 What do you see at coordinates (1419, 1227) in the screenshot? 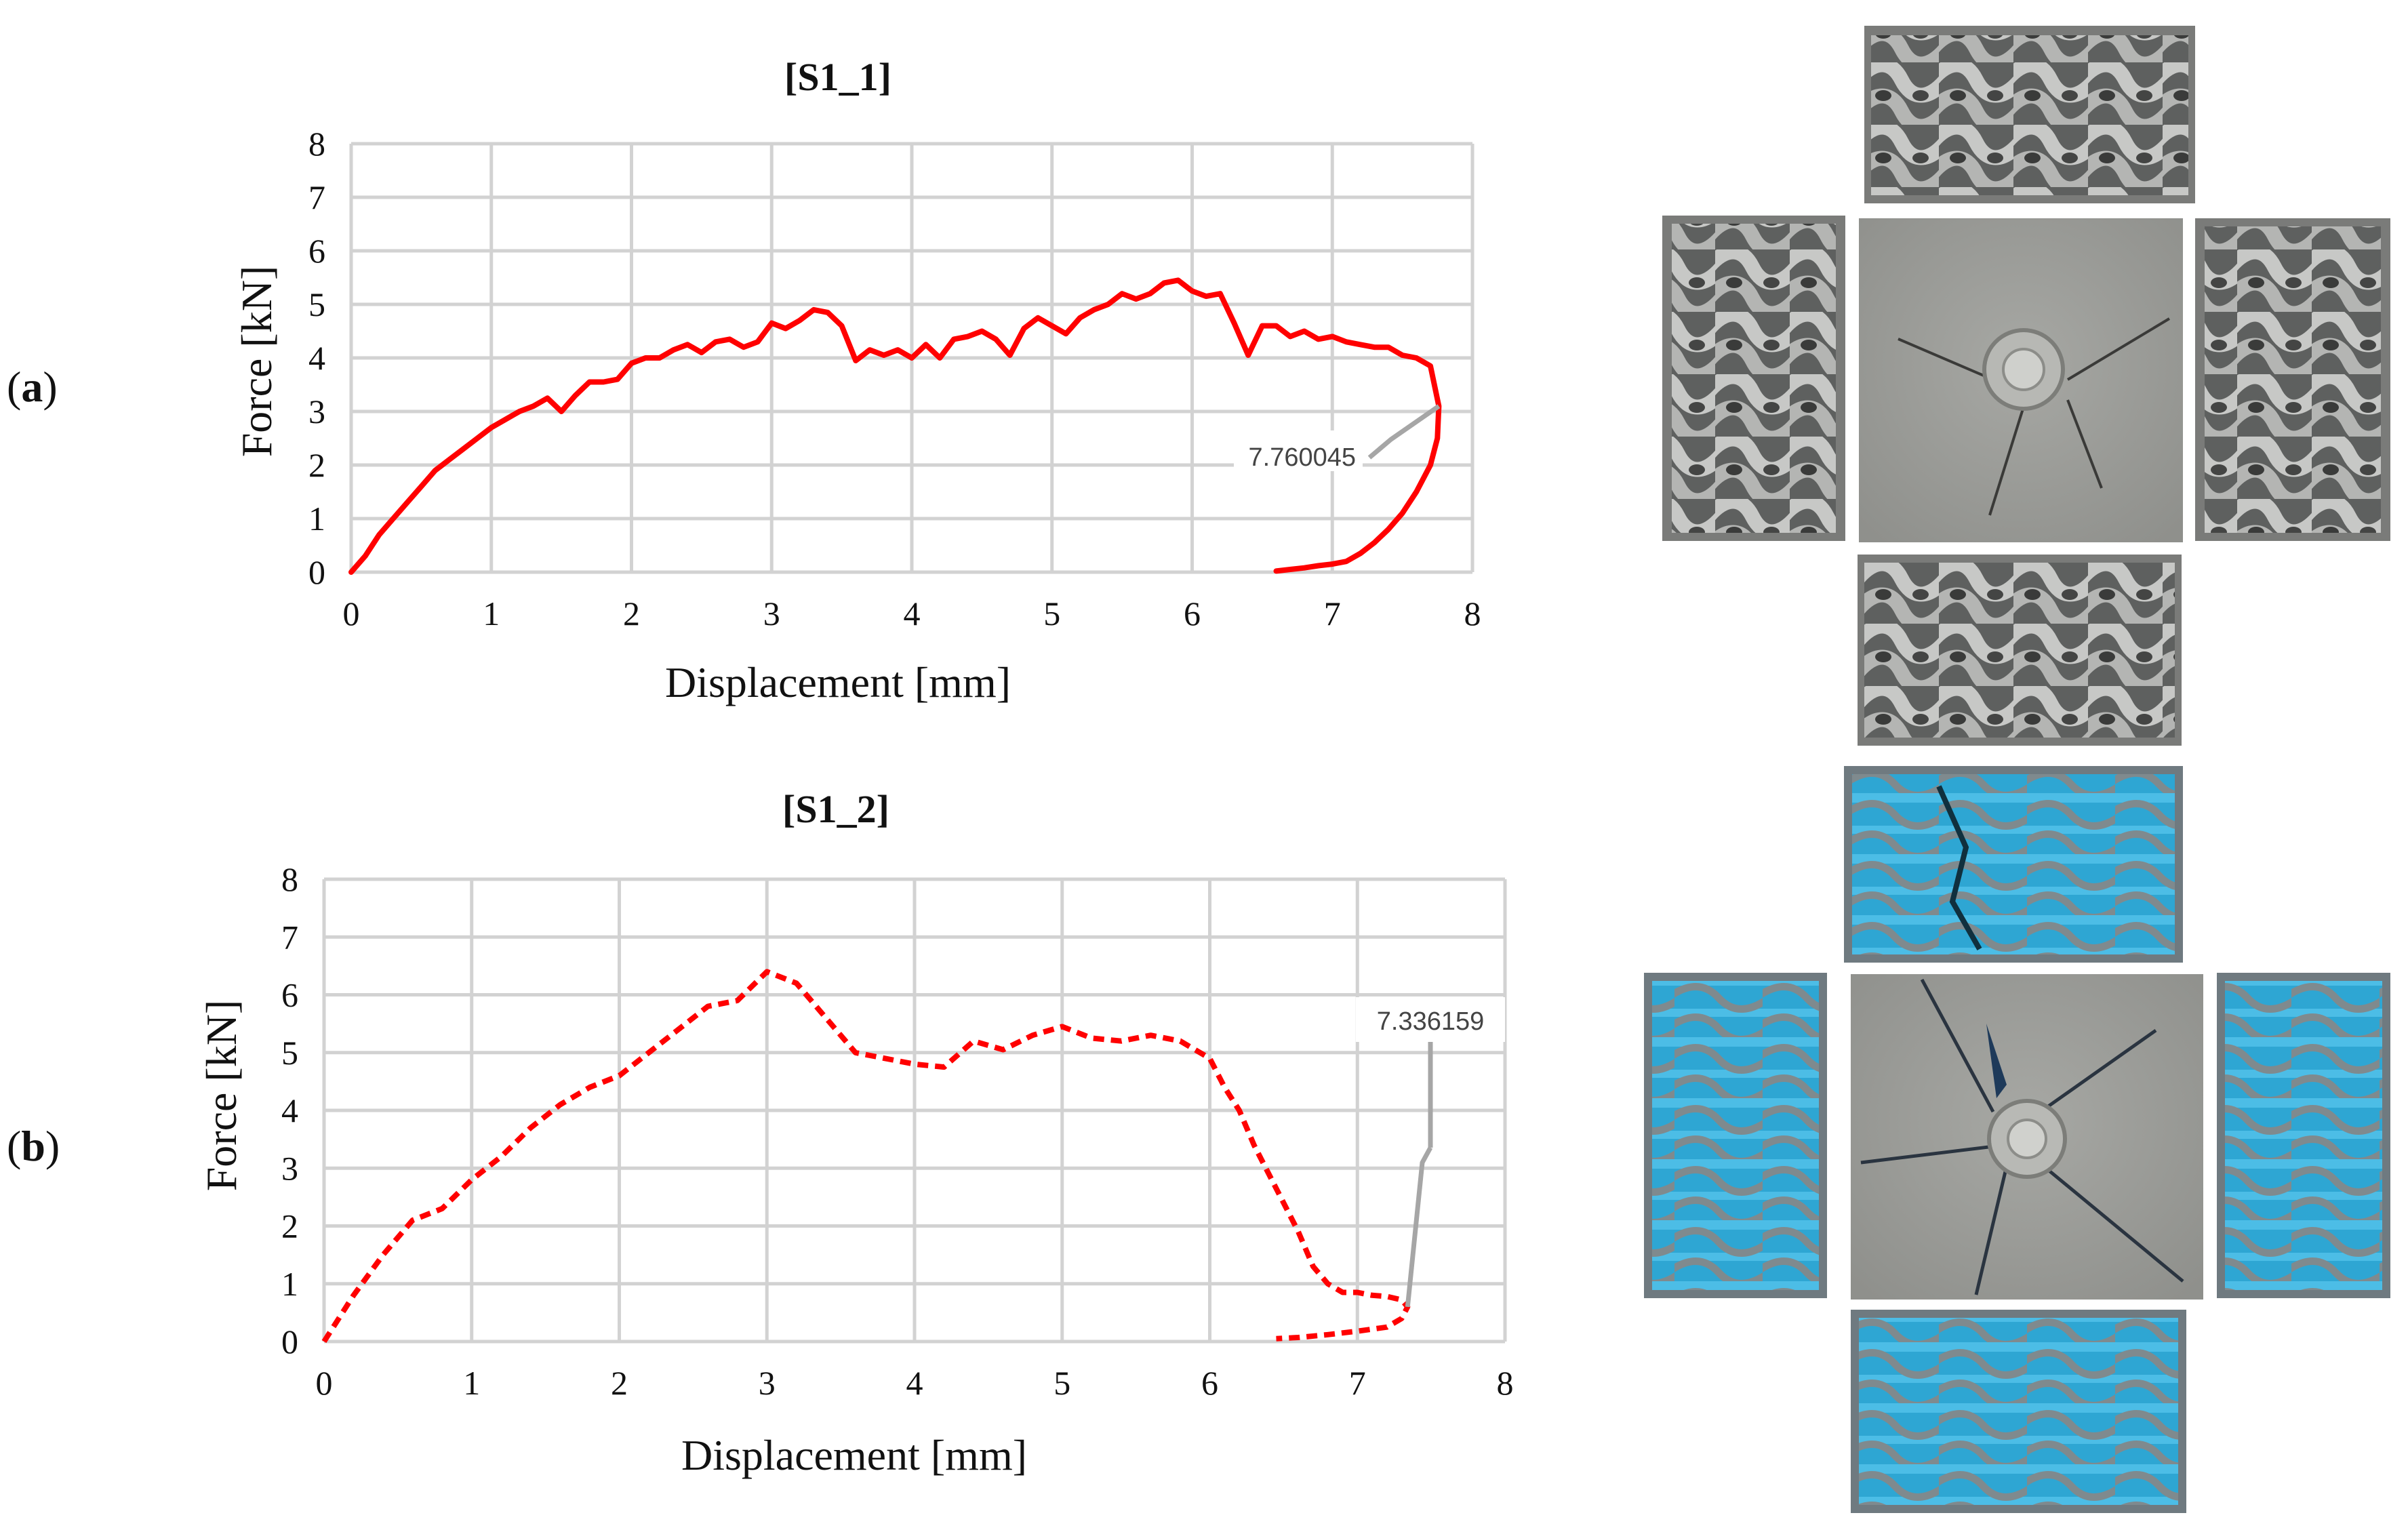
I see `chart-s1-2-annotation-leader` at bounding box center [1419, 1227].